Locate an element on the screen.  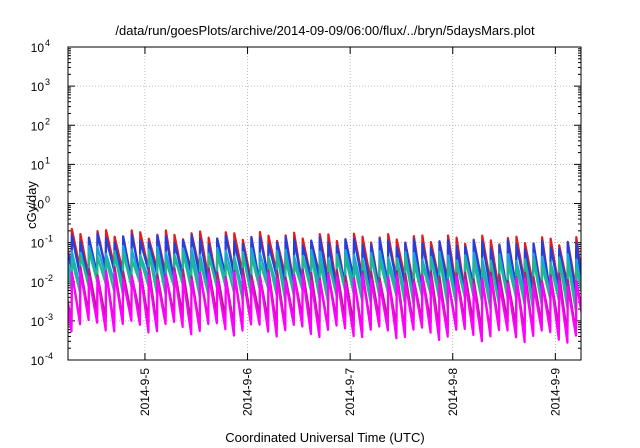
x-tick-label: 2014-9-6 is located at coordinates (248, 392).